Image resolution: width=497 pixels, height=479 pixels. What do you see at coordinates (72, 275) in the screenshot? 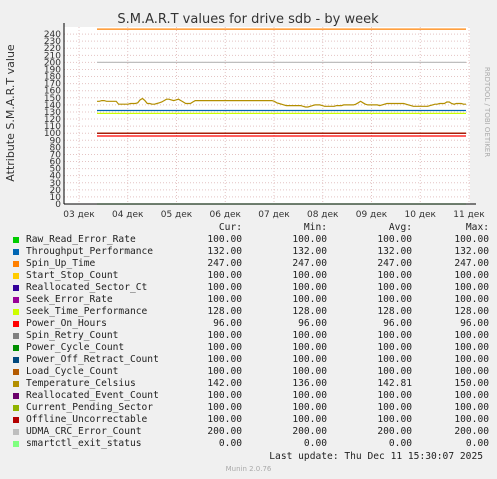
I see `legend-series-name: Start_Stop_Count` at bounding box center [72, 275].